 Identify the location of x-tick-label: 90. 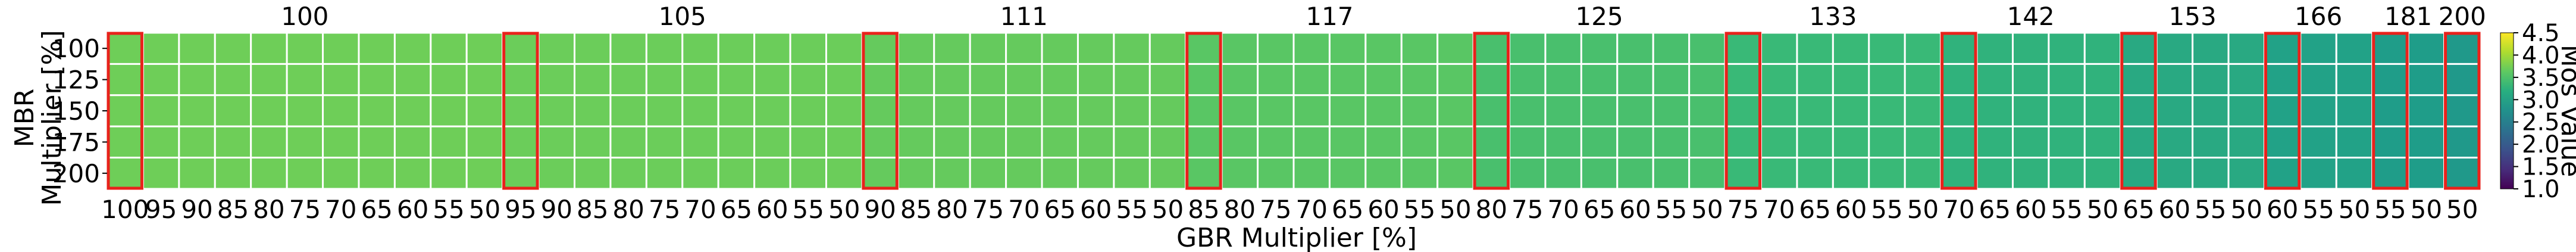
(556, 209).